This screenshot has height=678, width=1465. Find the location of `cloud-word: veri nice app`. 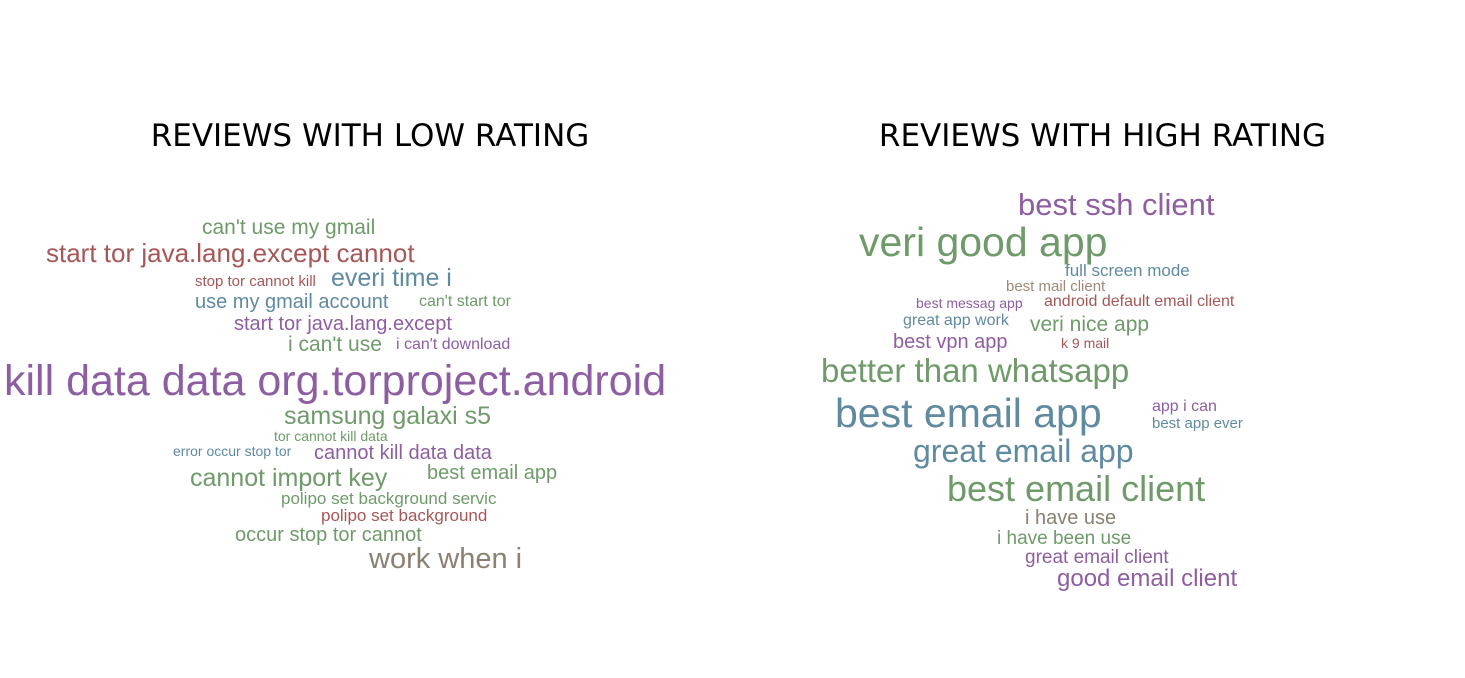

cloud-word: veri nice app is located at coordinates (1090, 324).